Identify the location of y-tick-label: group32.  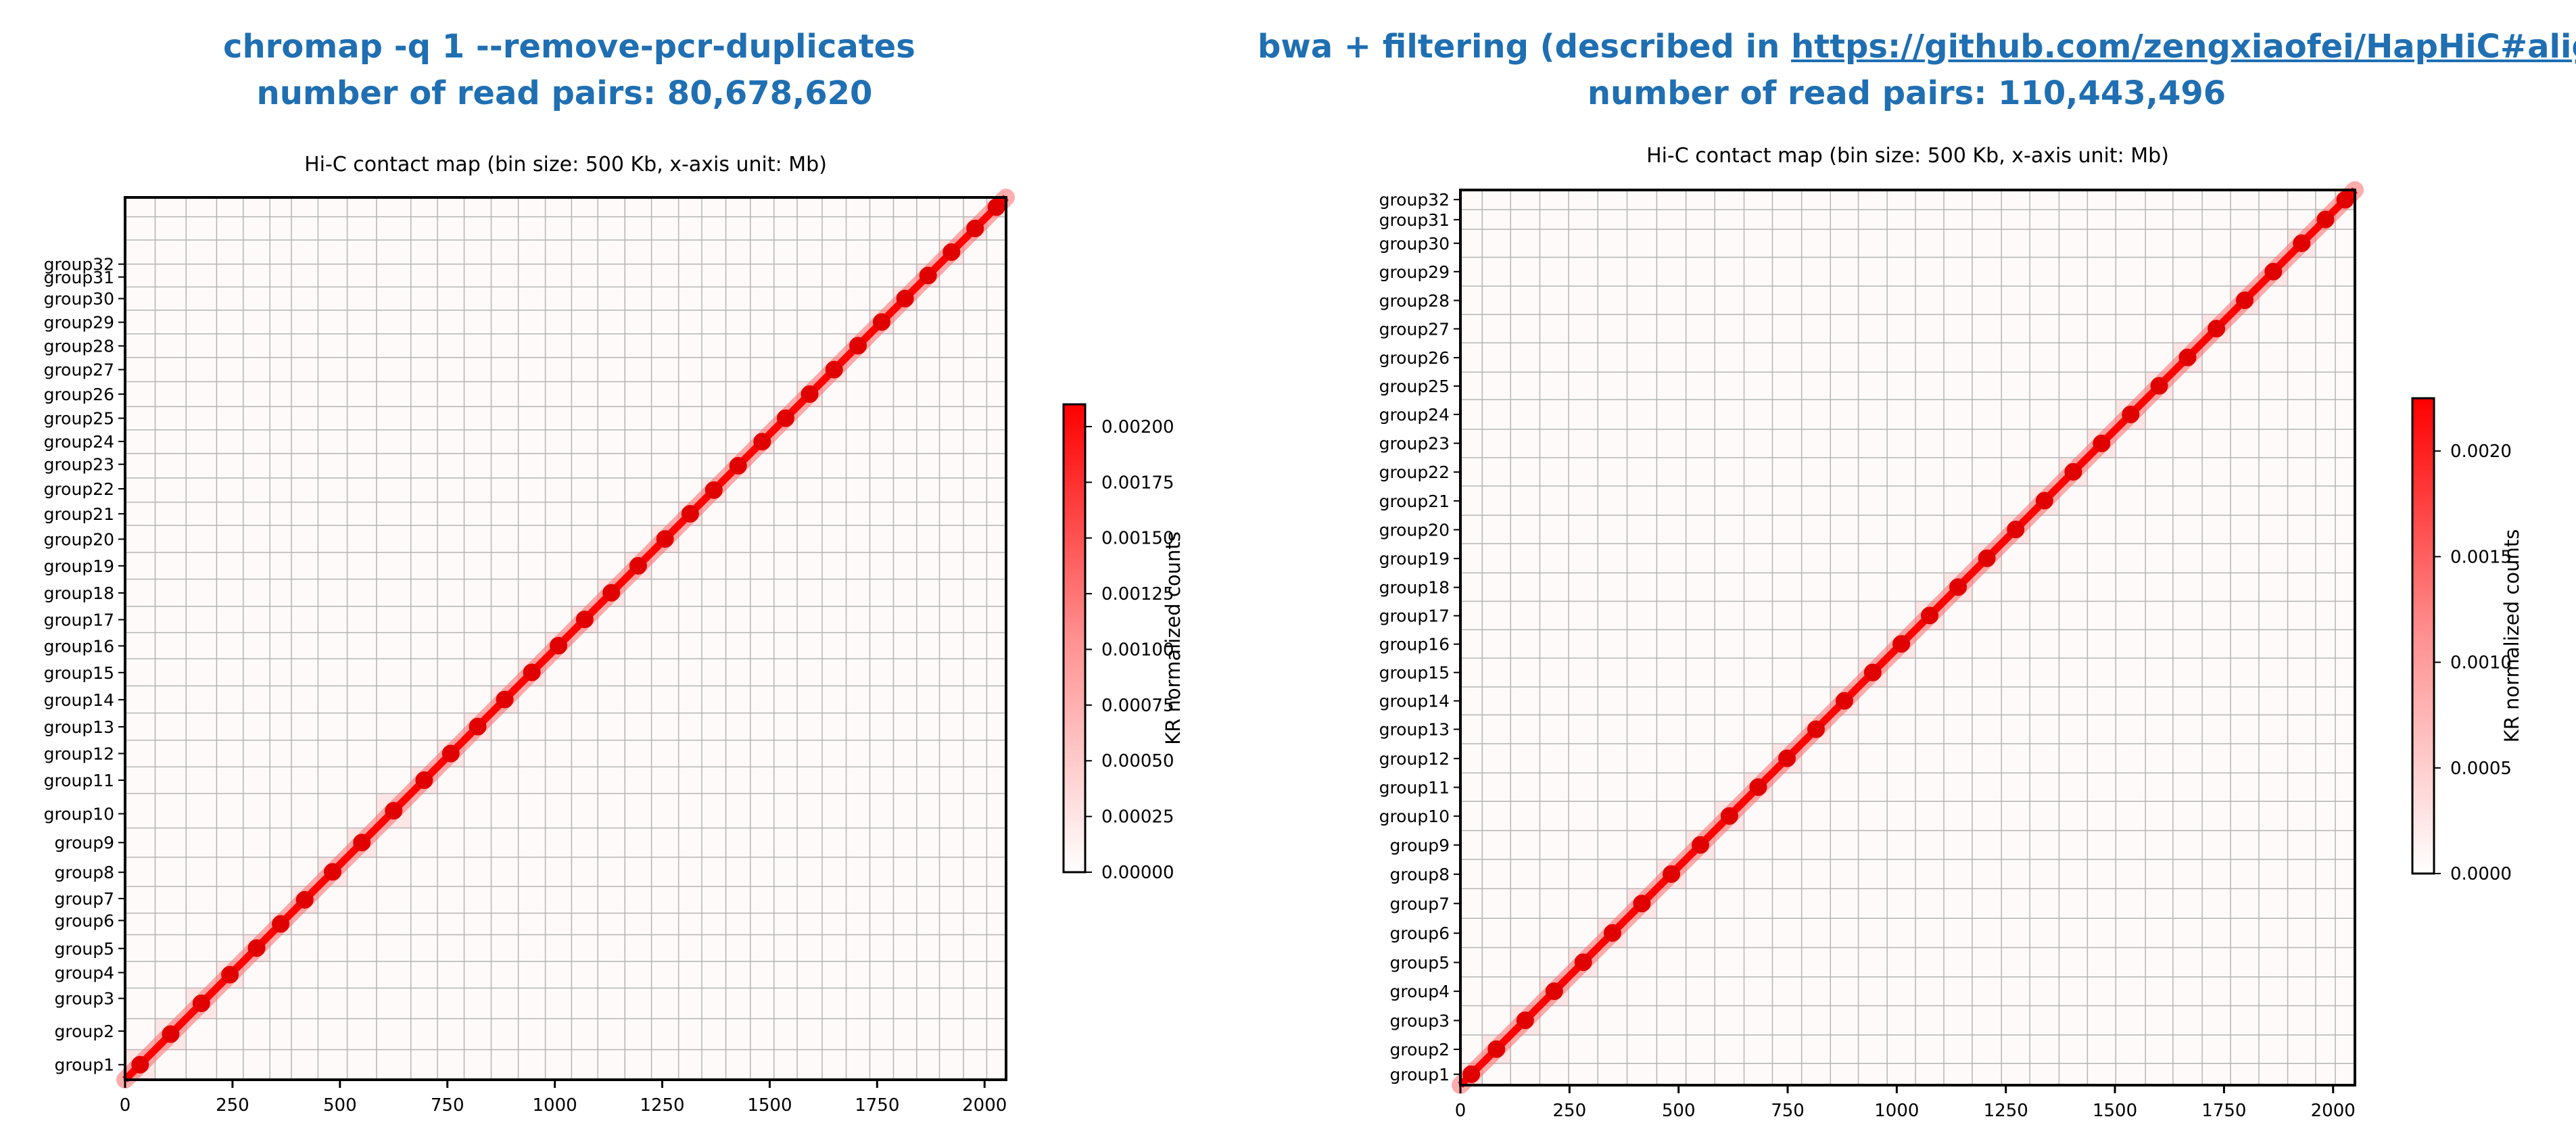
(1414, 200).